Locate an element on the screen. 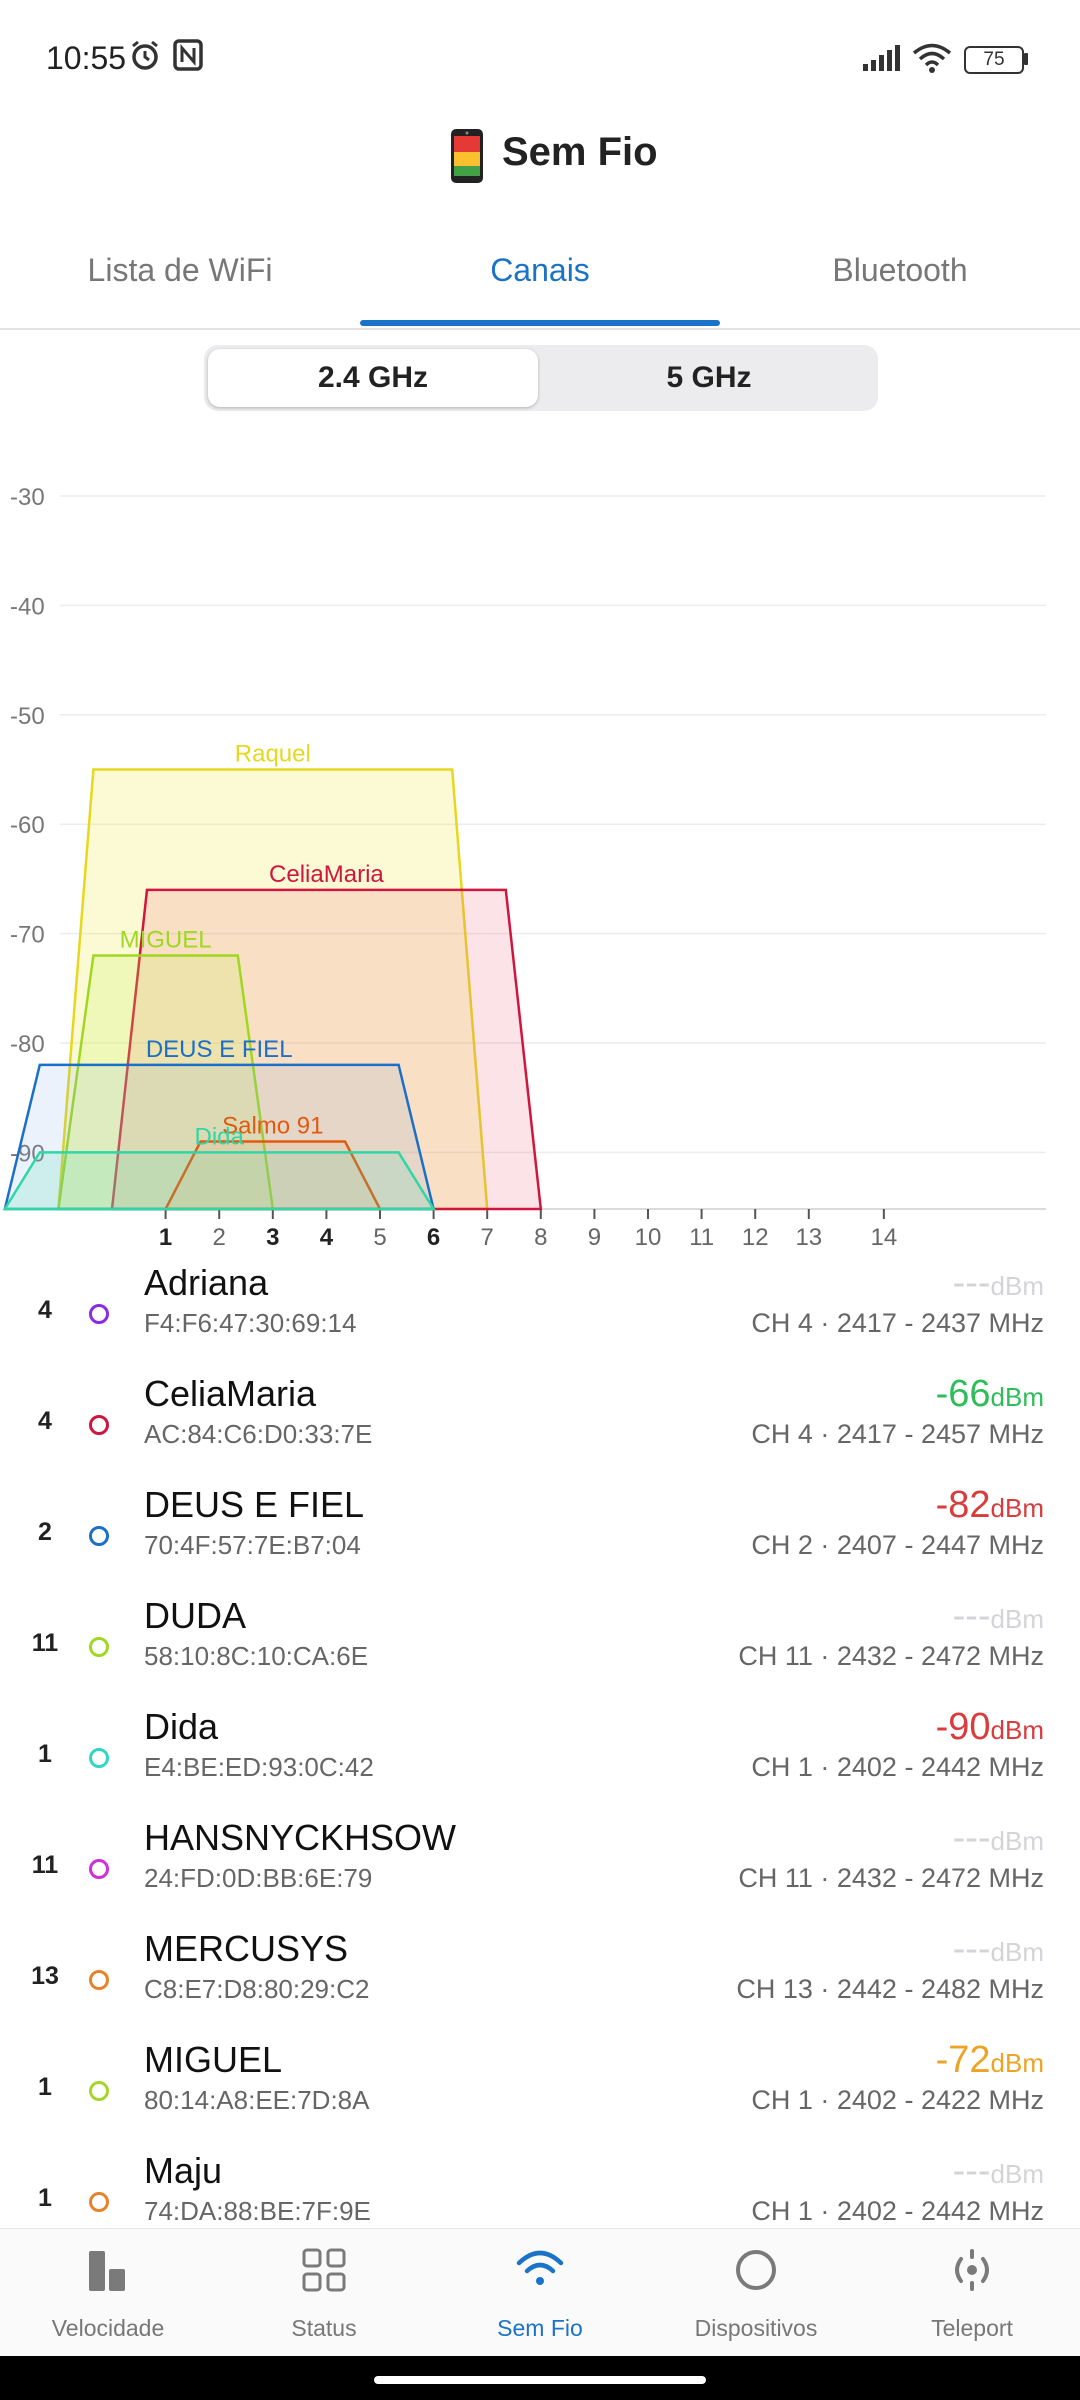 This screenshot has height=2400, width=1080. nfc-icon is located at coordinates (188, 55).